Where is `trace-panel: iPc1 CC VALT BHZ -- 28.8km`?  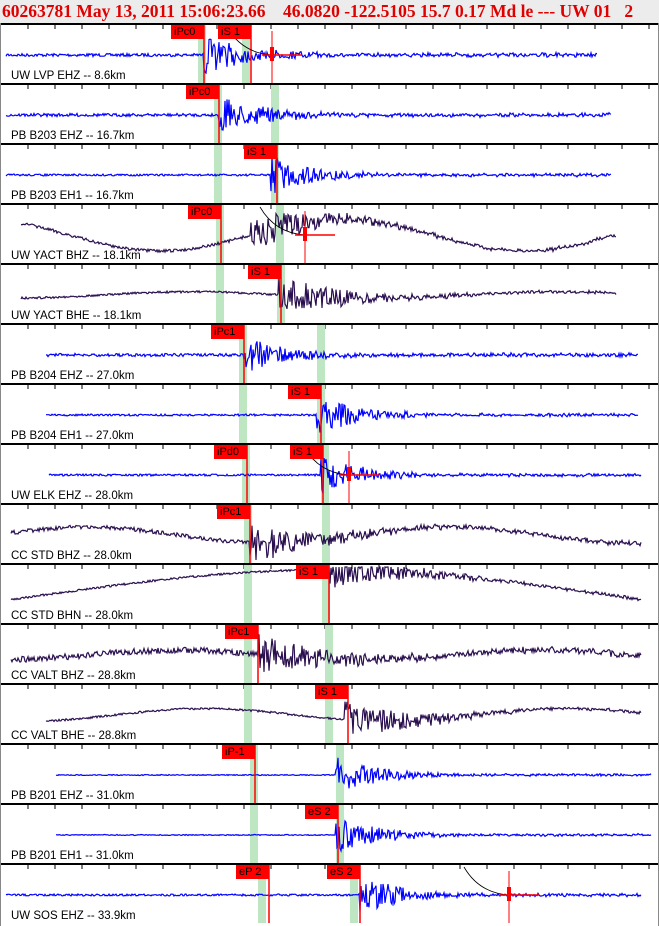
trace-panel: iPc1 CC VALT BHZ -- 28.8km is located at coordinates (329, 653).